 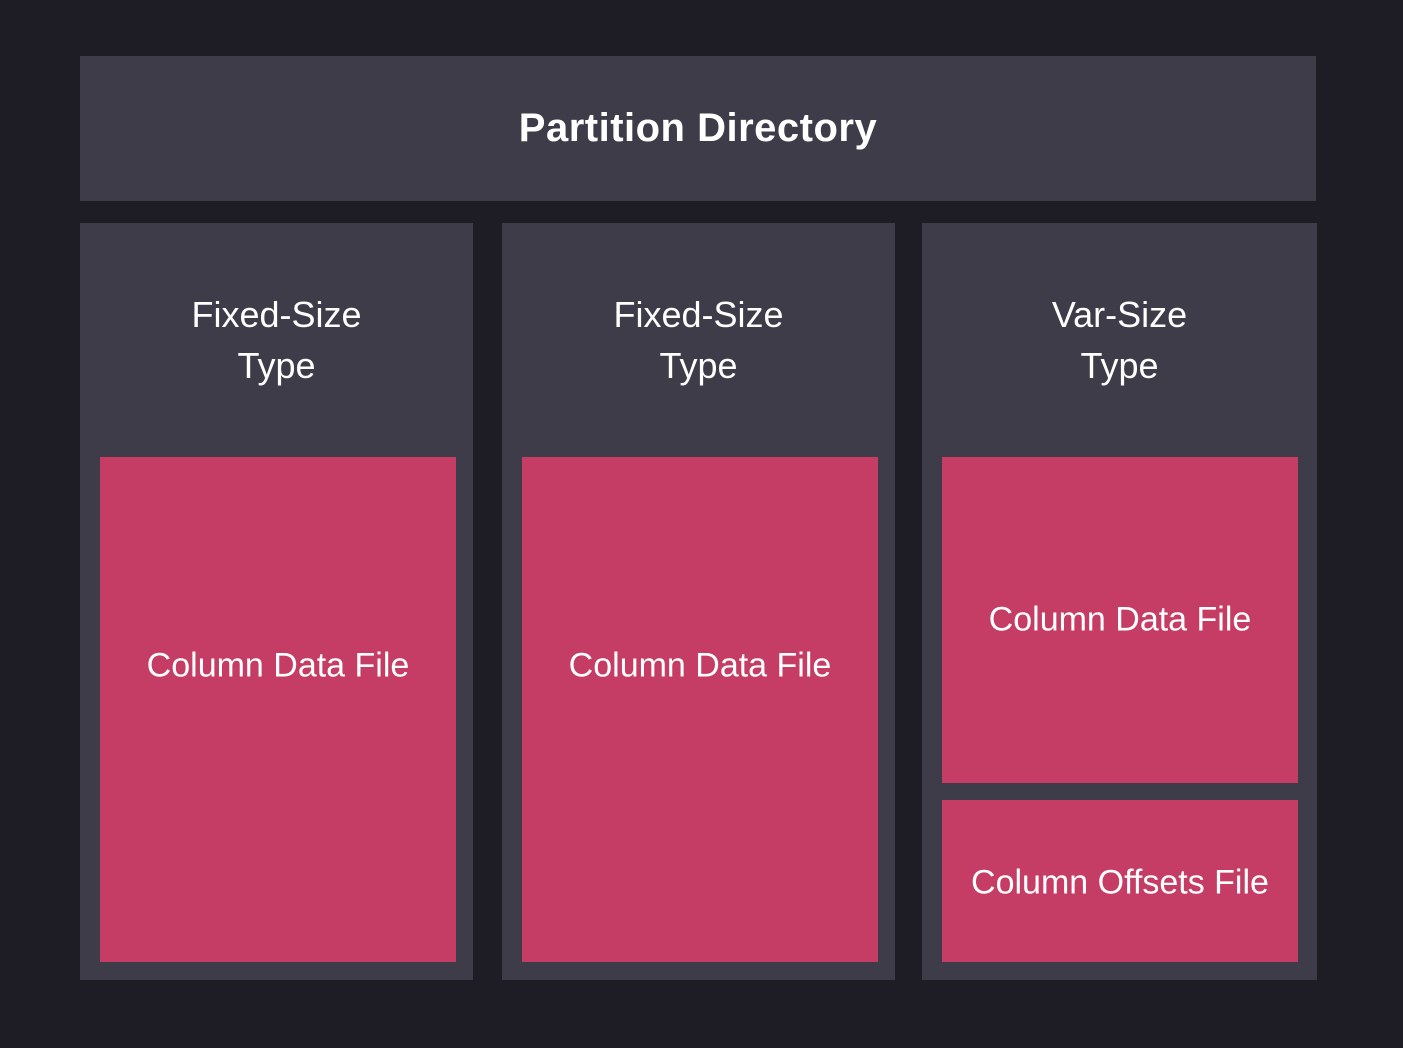 I want to click on partition-directory-box: Partition Directory, so click(x=698, y=128).